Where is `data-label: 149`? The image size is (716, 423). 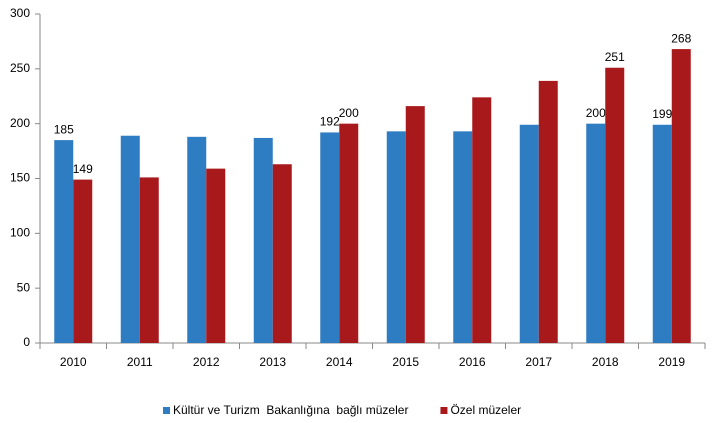 data-label: 149 is located at coordinates (83, 169).